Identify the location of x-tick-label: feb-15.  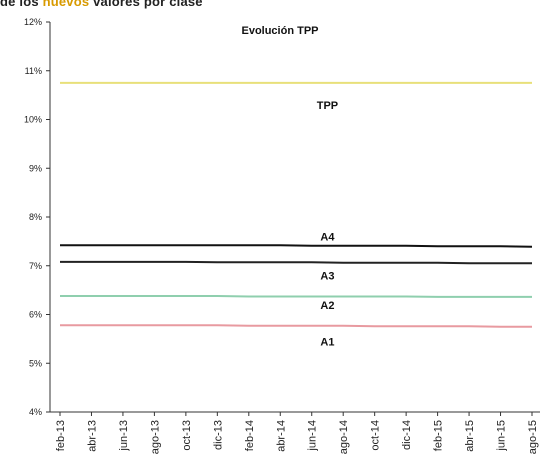
(439, 435).